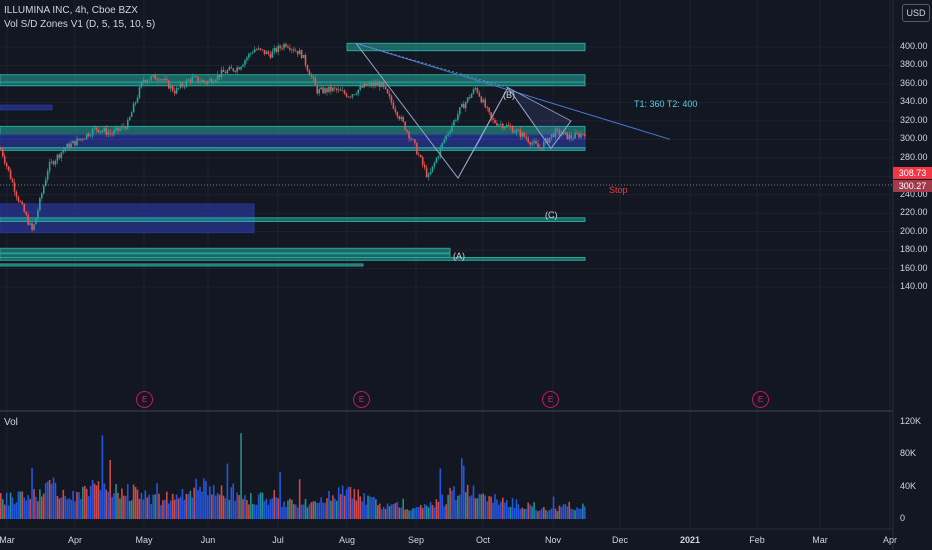 Image resolution: width=932 pixels, height=550 pixels. Describe the element at coordinates (914, 82) in the screenshot. I see `price-tick-label: 360.00` at that location.